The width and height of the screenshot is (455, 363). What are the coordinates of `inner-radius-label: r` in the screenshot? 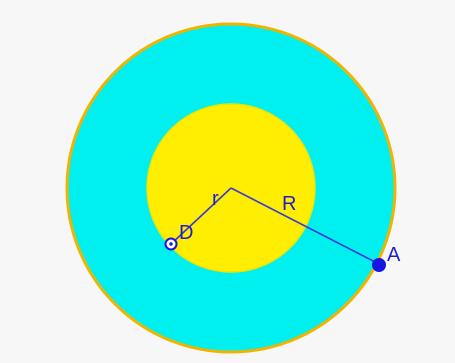 It's located at (215, 199).